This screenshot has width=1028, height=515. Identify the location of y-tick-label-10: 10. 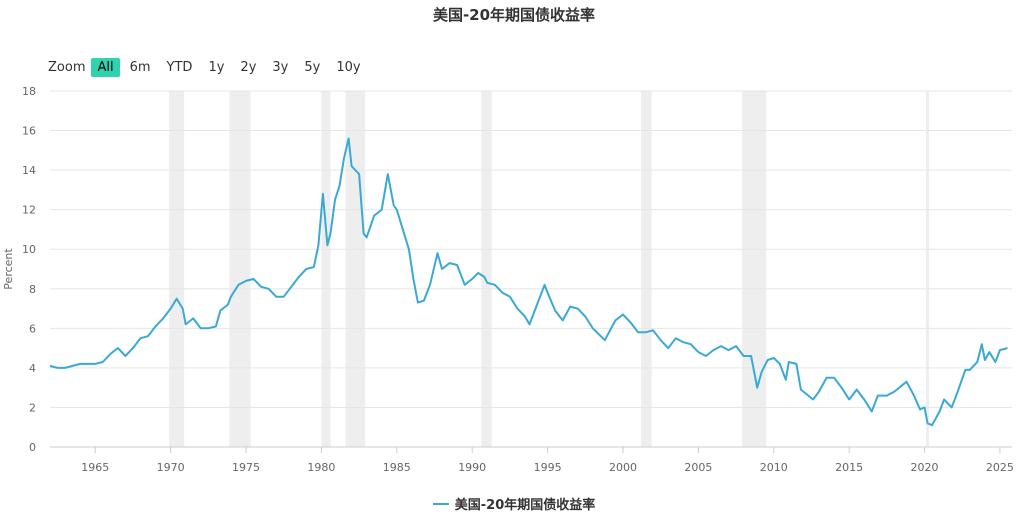
(29, 249).